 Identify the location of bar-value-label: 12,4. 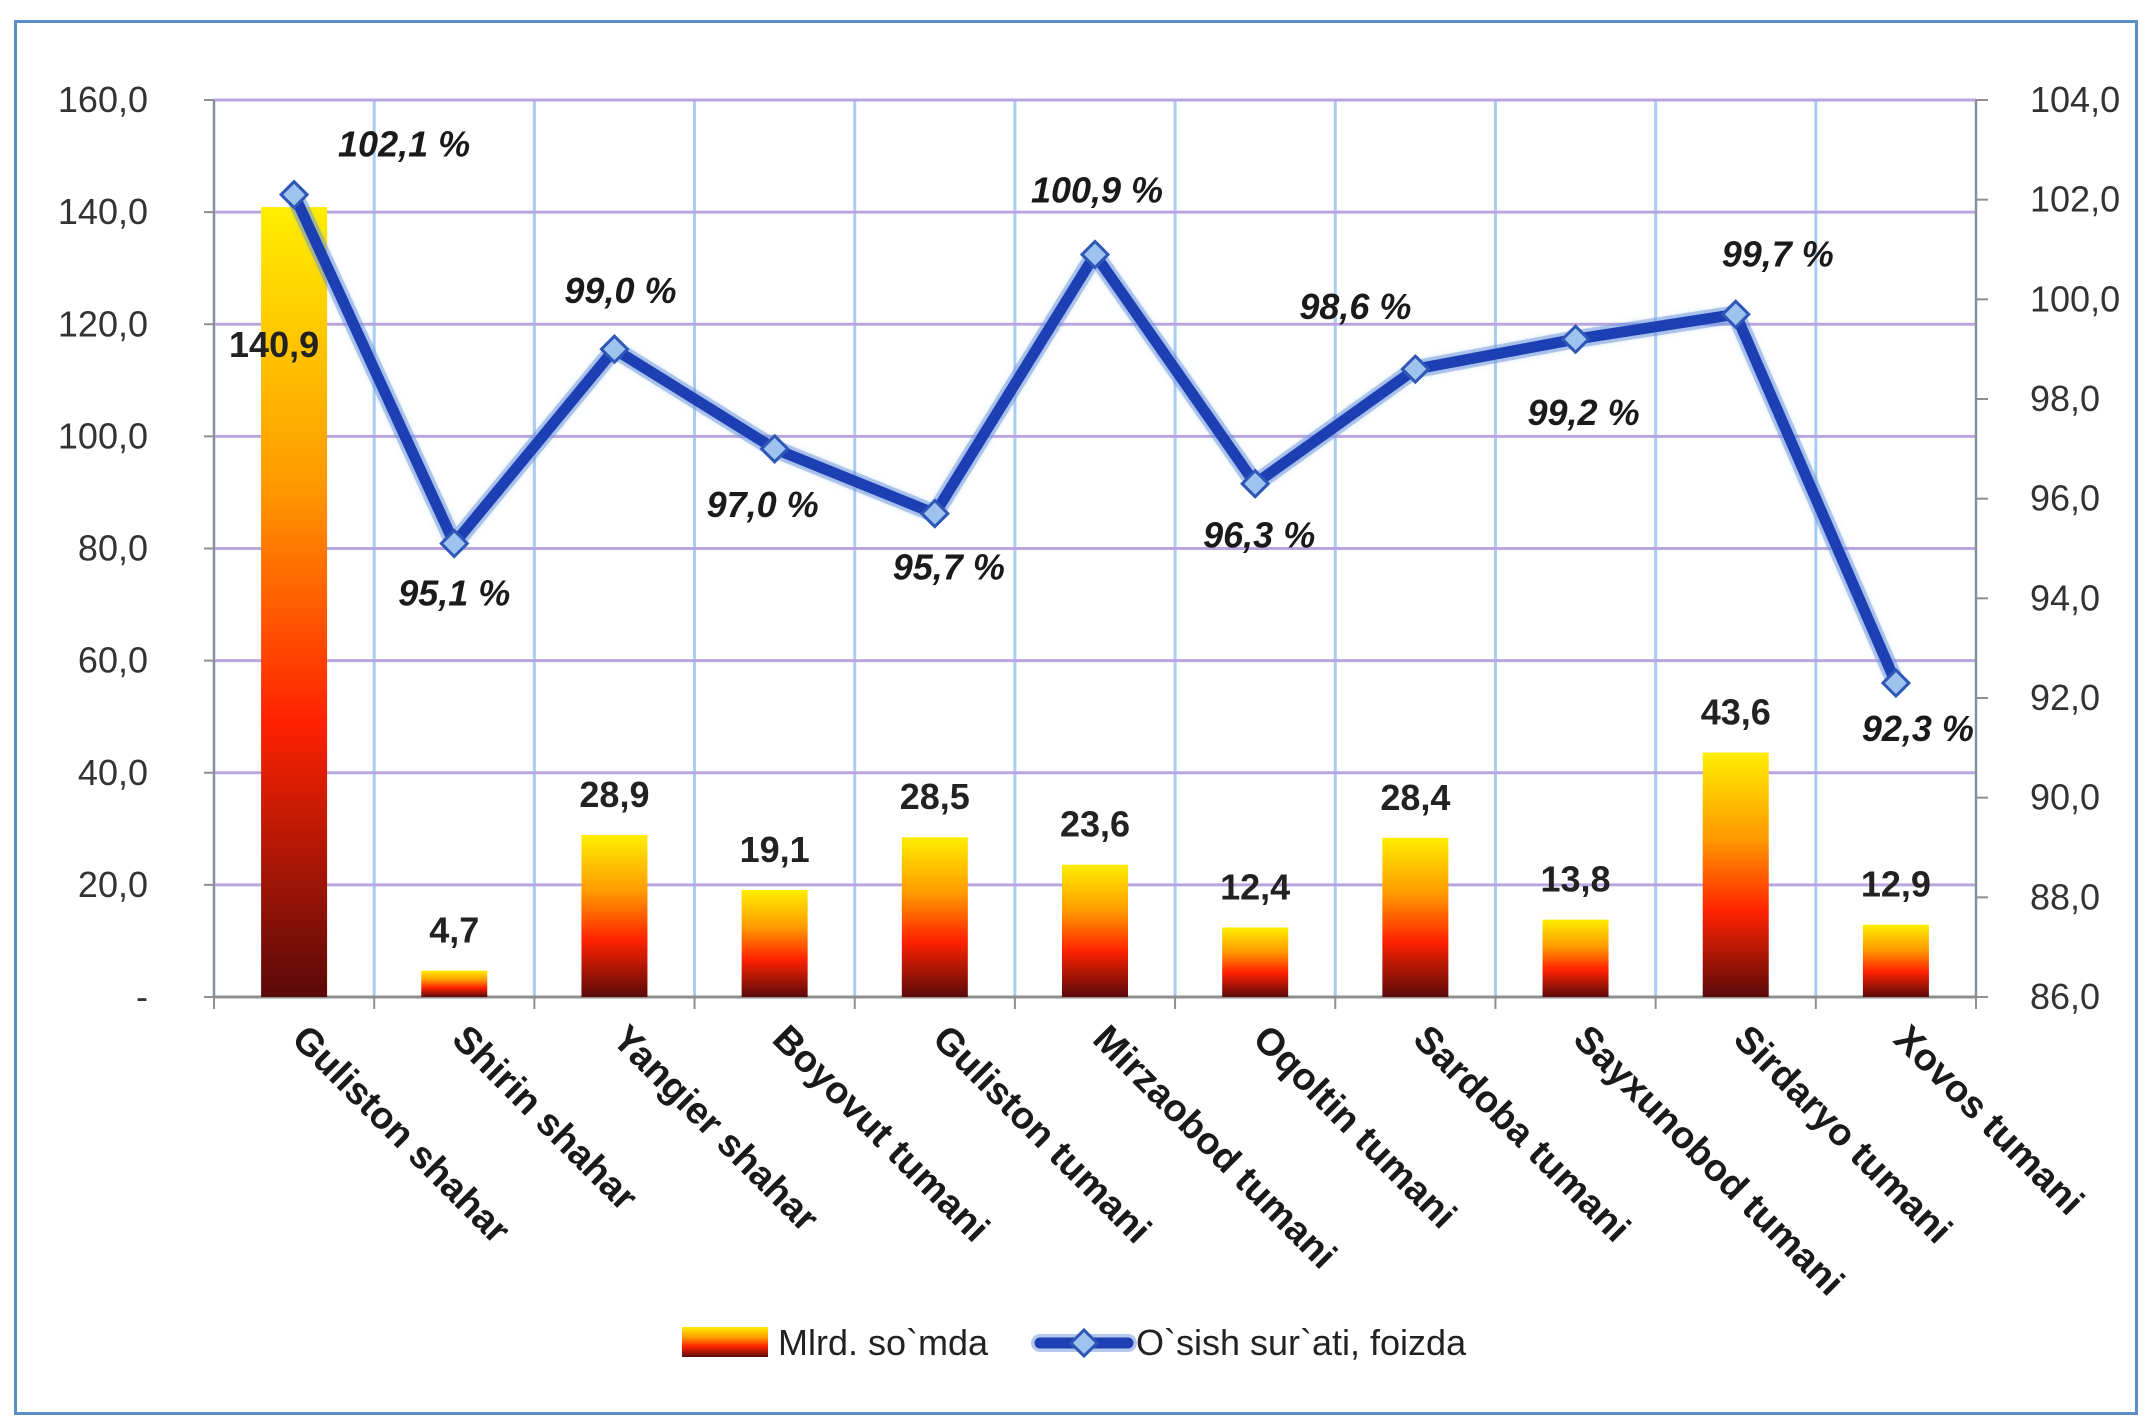
(1255, 886).